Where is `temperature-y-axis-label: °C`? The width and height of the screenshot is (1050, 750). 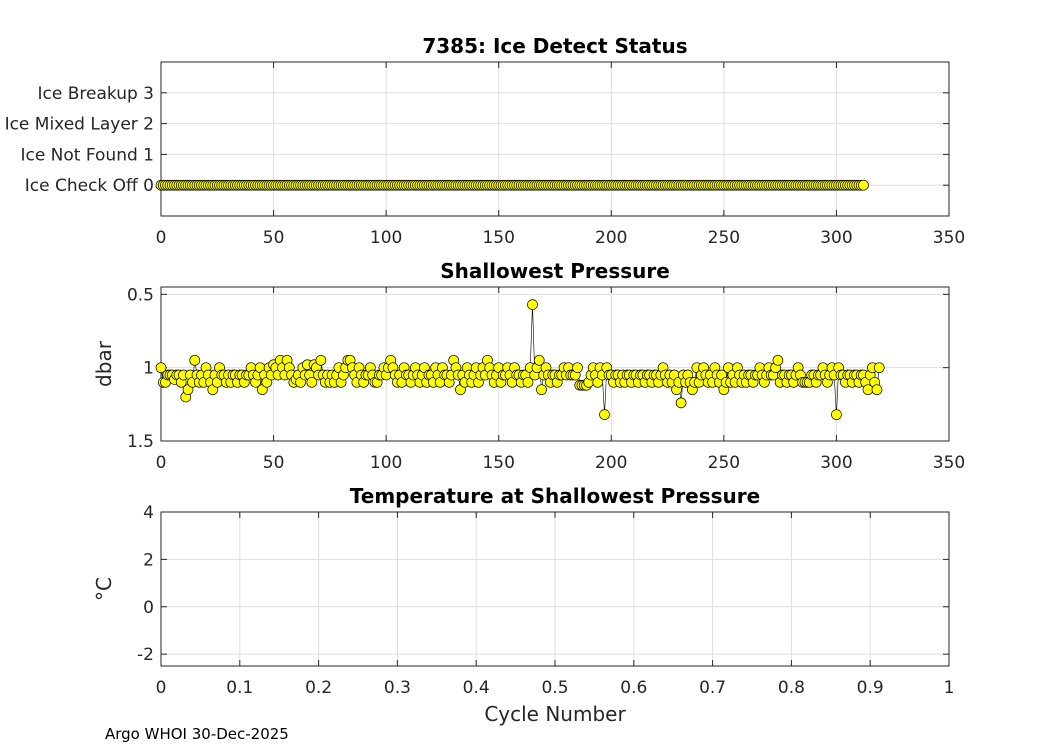
temperature-y-axis-label: °C is located at coordinates (104, 589).